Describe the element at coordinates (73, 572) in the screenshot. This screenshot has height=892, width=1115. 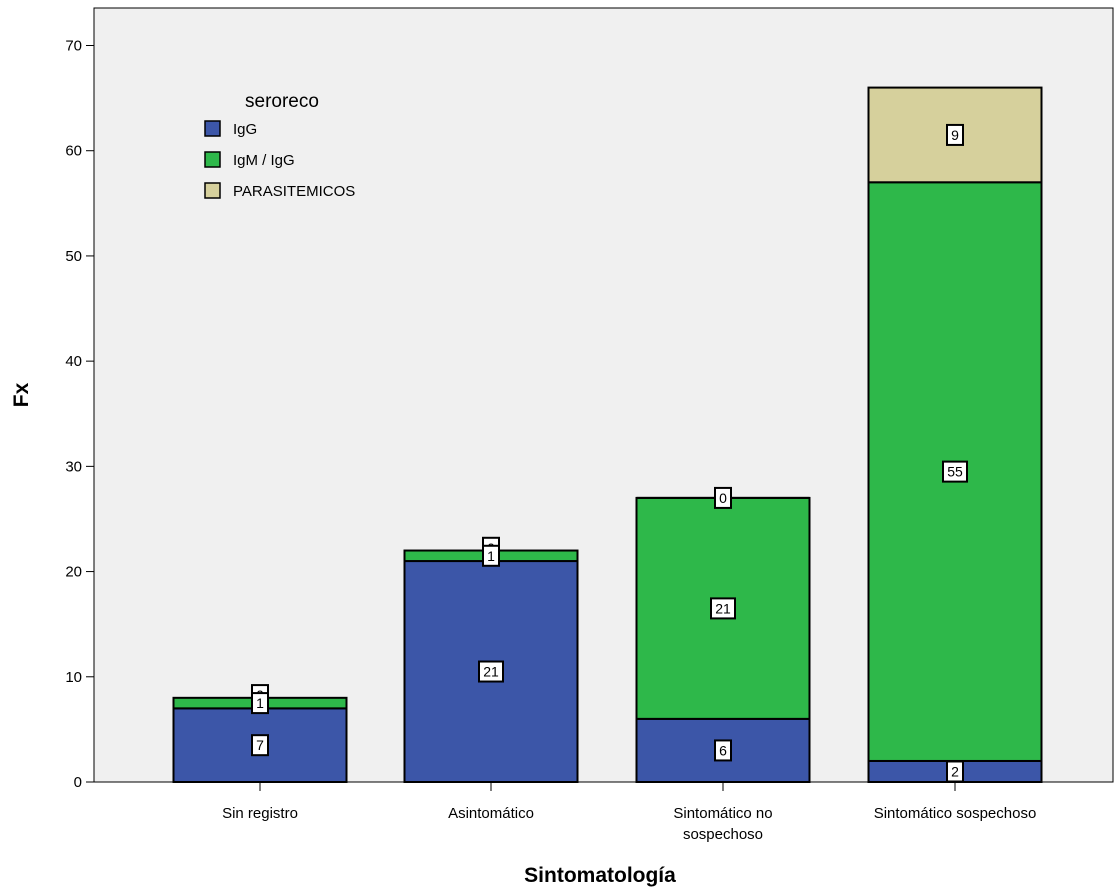
I see `y-tick-label: 20` at that location.